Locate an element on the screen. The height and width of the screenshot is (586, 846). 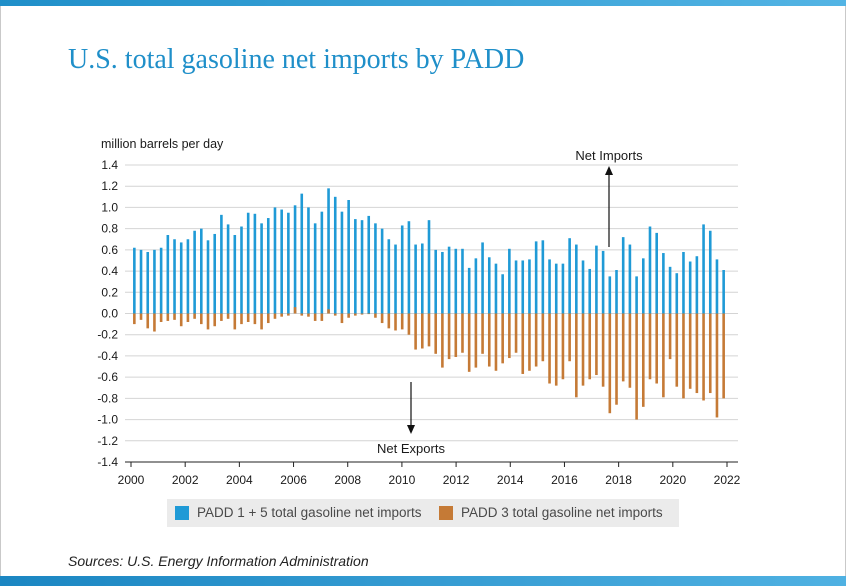
y-tick-label: 0.4 is located at coordinates (109, 271).